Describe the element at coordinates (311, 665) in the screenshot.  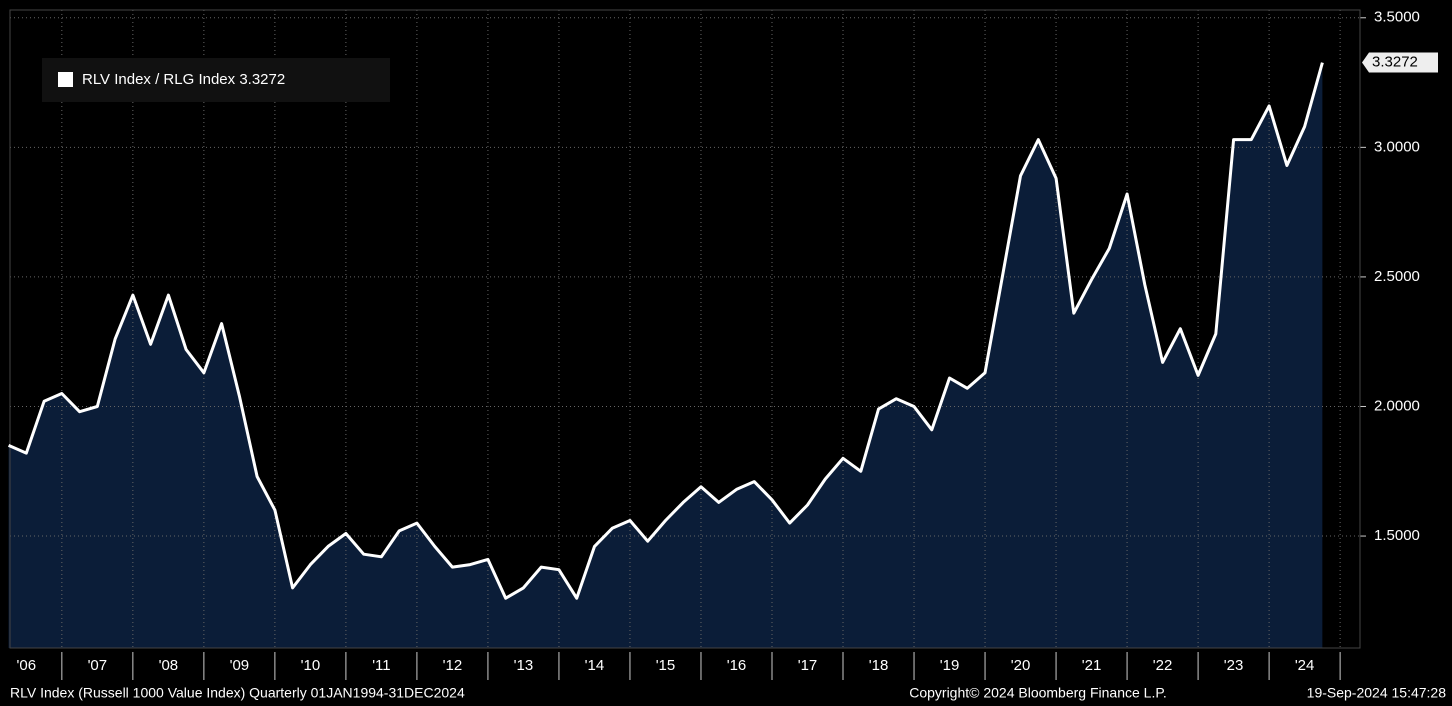
I see `x-tick-label: '10` at that location.